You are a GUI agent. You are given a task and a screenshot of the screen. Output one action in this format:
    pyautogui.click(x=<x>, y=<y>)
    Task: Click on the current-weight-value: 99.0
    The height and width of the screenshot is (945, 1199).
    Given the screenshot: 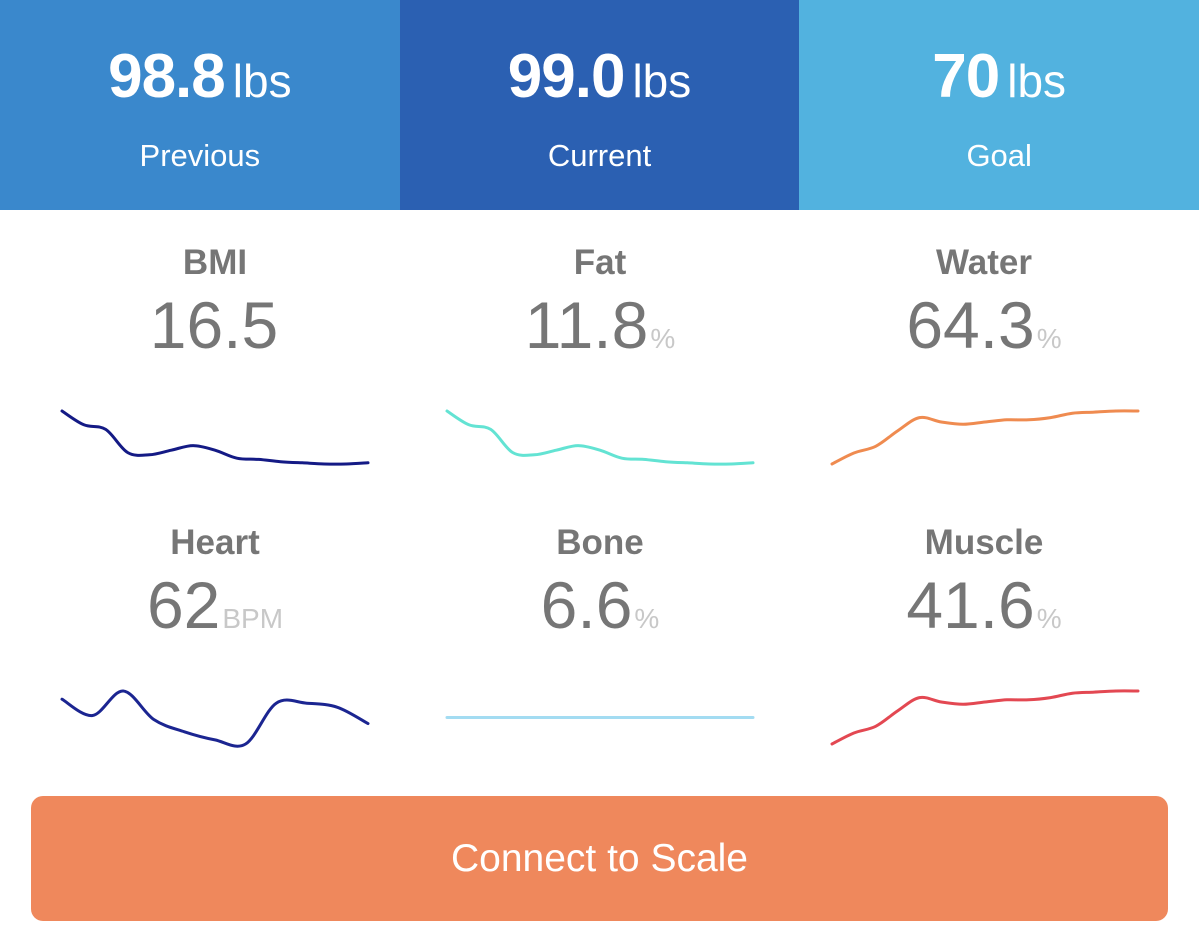 What is the action you would take?
    pyautogui.click(x=566, y=76)
    